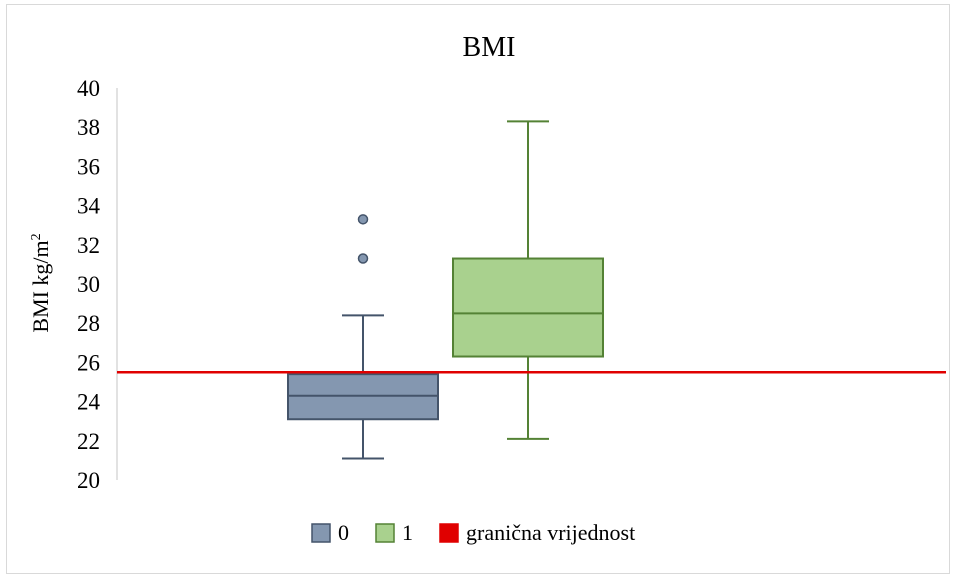 This screenshot has height=578, width=956. I want to click on y-tick-label-22: 22, so click(88, 441).